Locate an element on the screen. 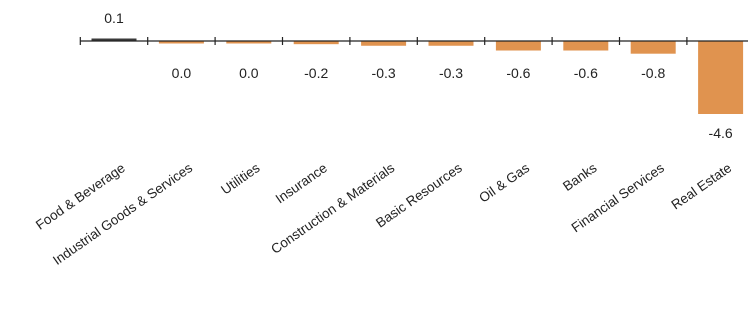  value-label-utilities: 0.0 is located at coordinates (249, 73).